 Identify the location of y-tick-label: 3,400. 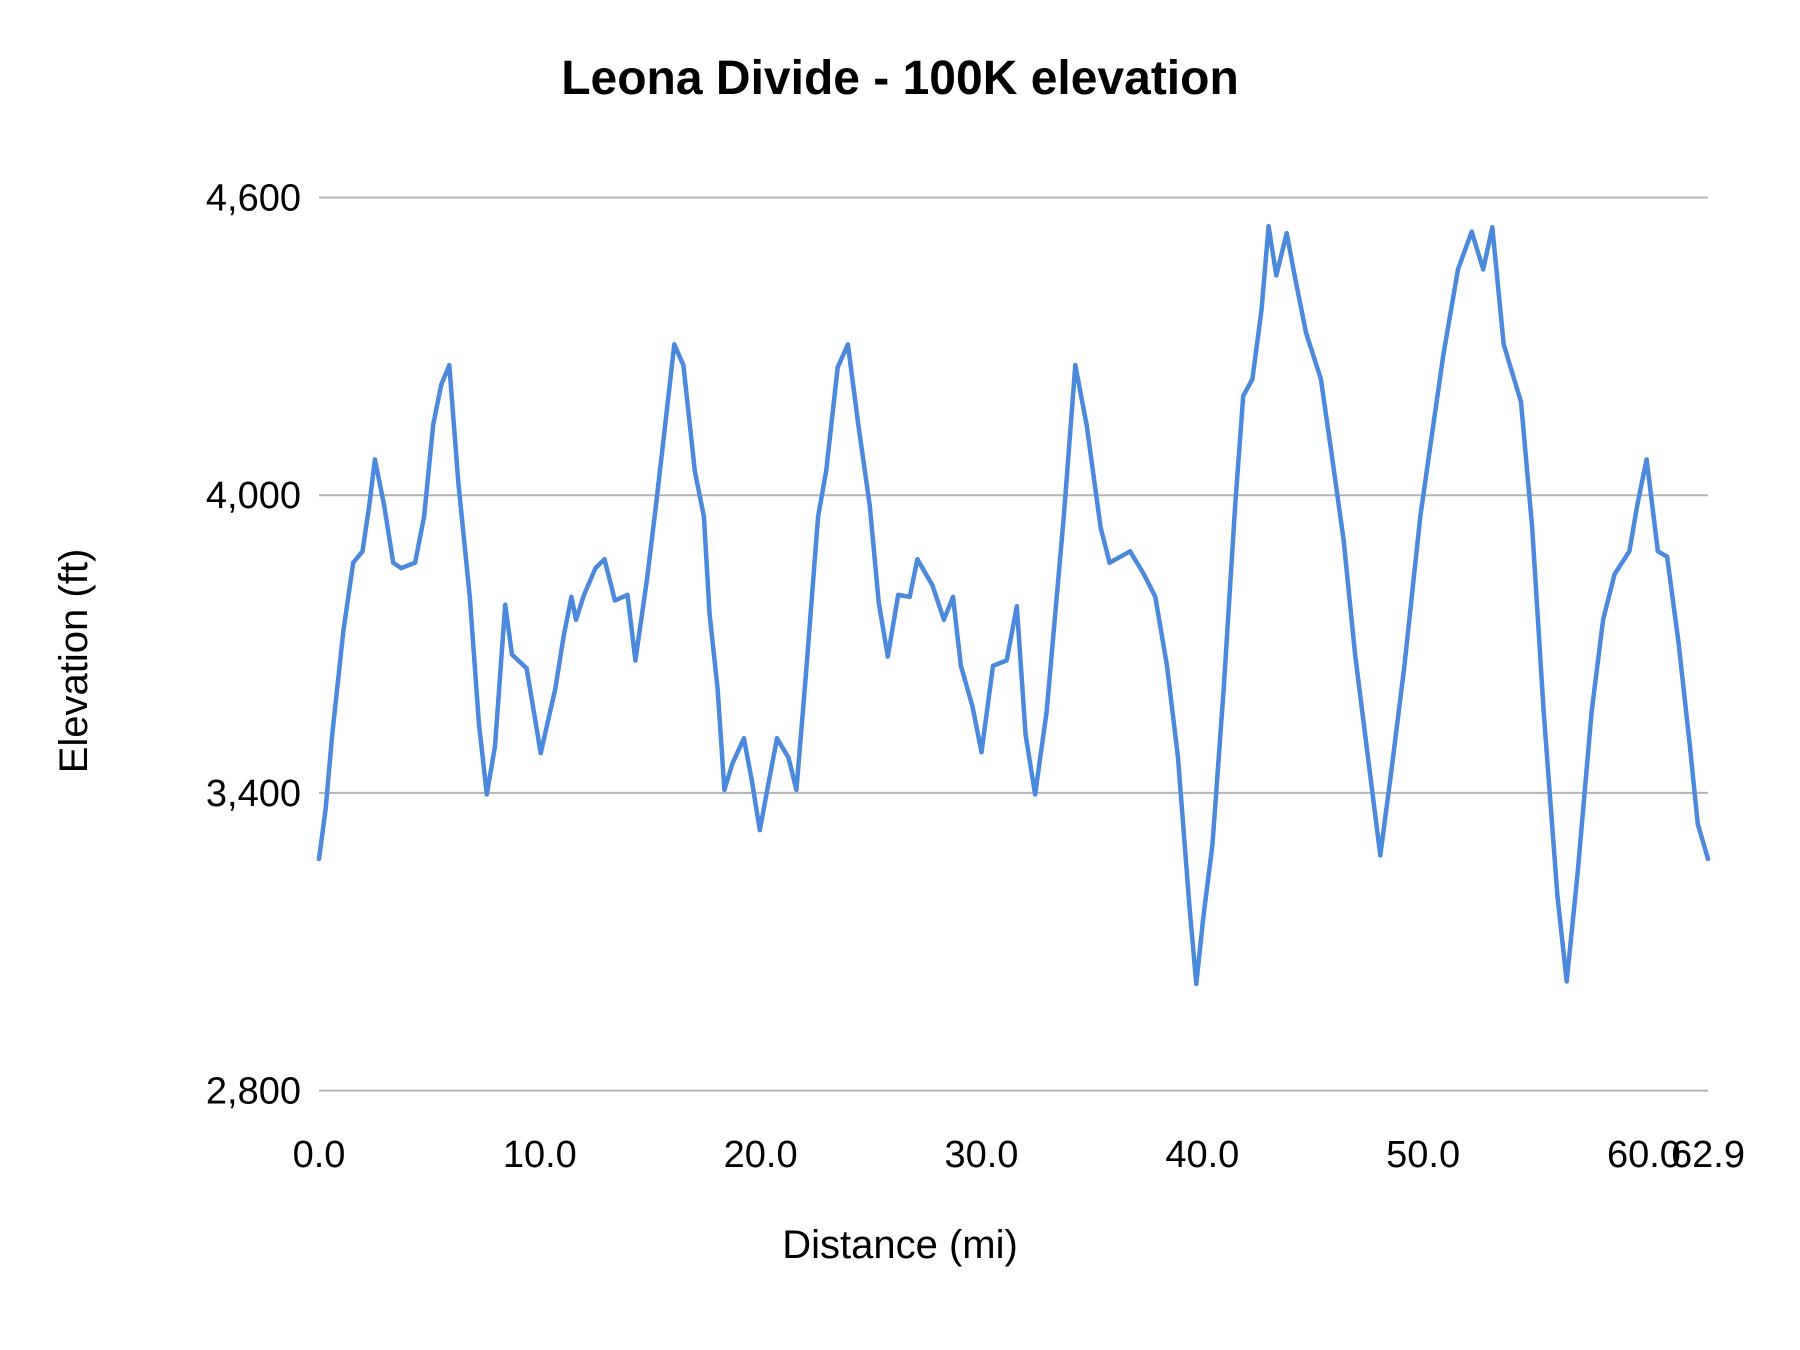
(253, 794).